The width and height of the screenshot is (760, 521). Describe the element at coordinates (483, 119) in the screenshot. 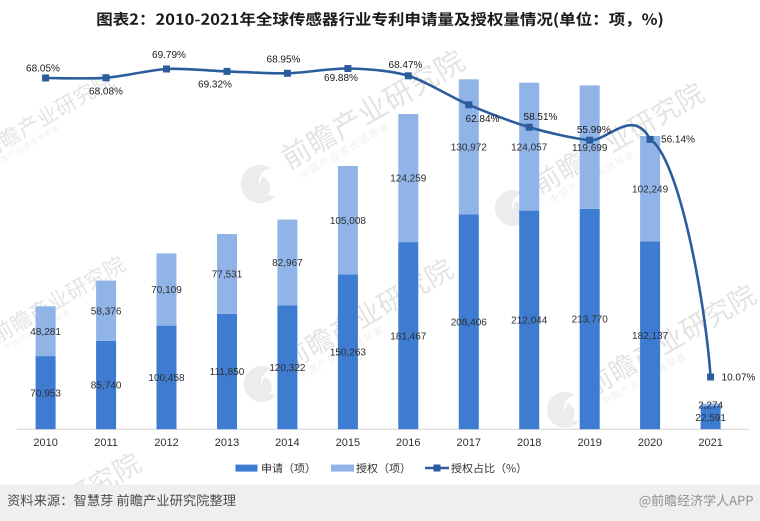

I see `svg-text: 62.84%` at that location.